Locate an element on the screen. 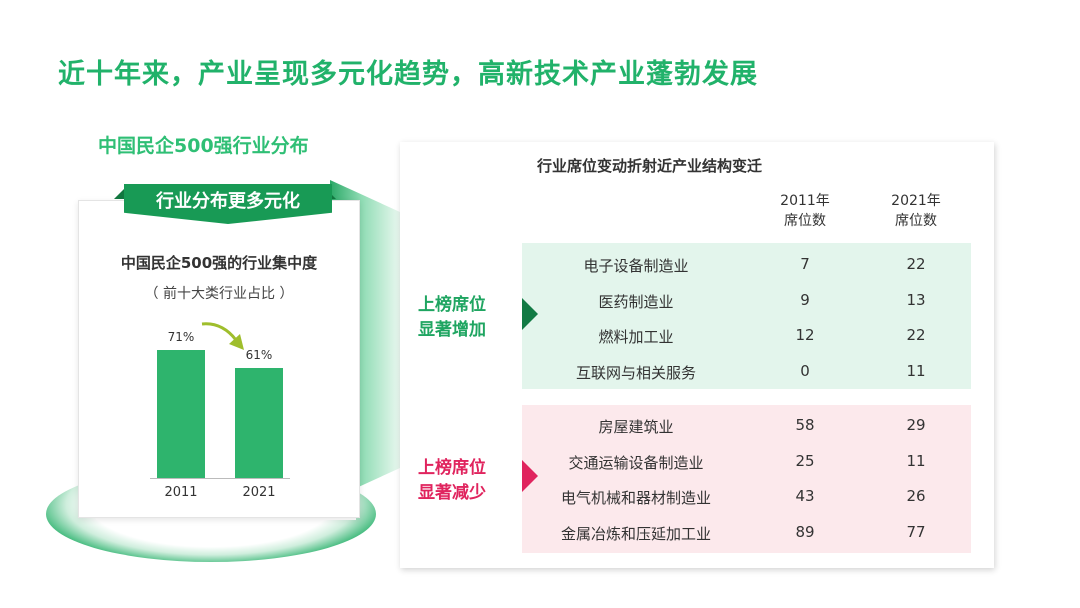  column-header-2011: 2011年 席位数 is located at coordinates (805, 211).